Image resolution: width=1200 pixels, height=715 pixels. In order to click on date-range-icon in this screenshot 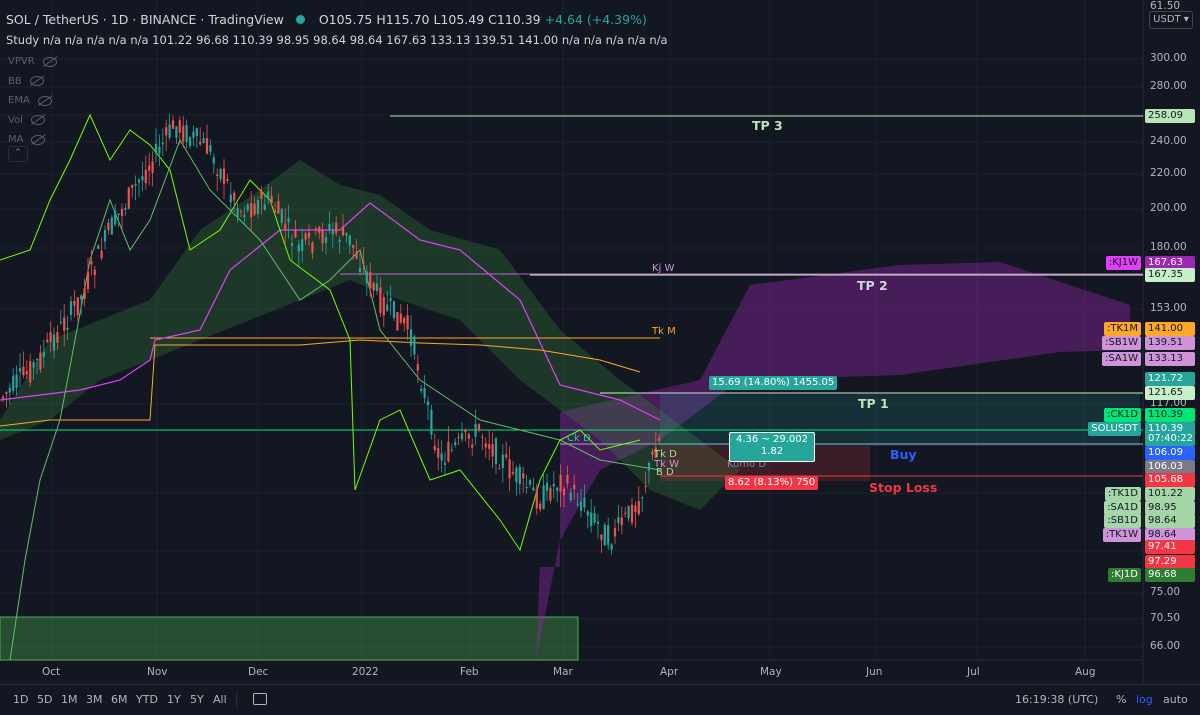, I will do `click(260, 699)`.